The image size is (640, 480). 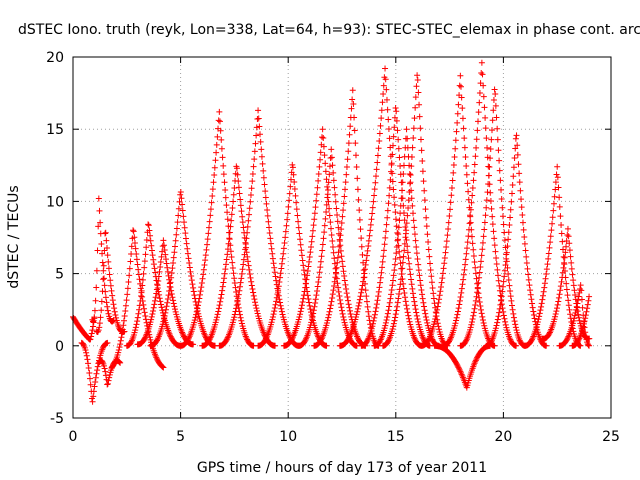 What do you see at coordinates (503, 437) in the screenshot?
I see `x-tick-label: 20` at bounding box center [503, 437].